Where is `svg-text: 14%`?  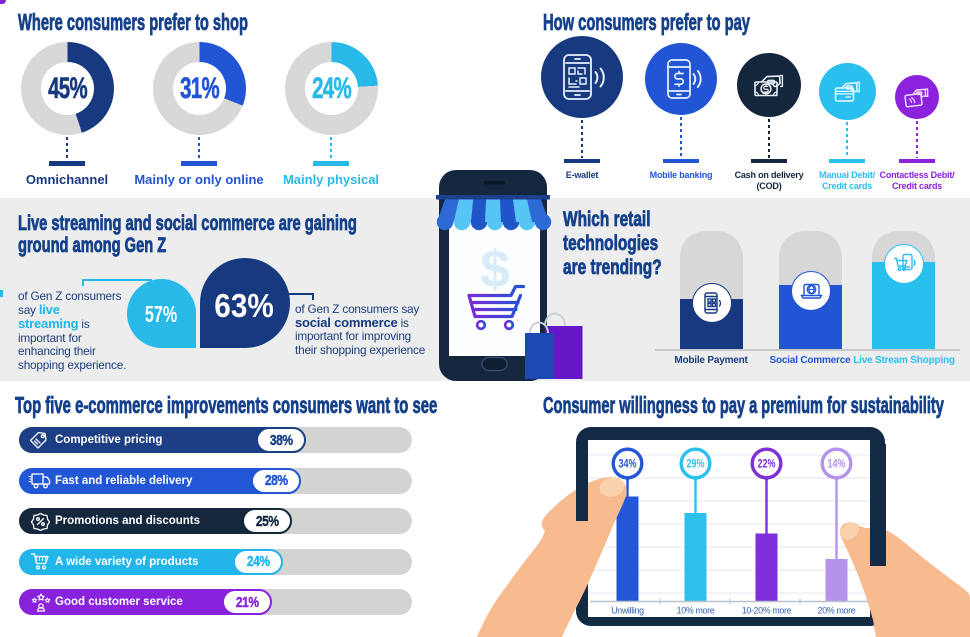 svg-text: 14% is located at coordinates (837, 465).